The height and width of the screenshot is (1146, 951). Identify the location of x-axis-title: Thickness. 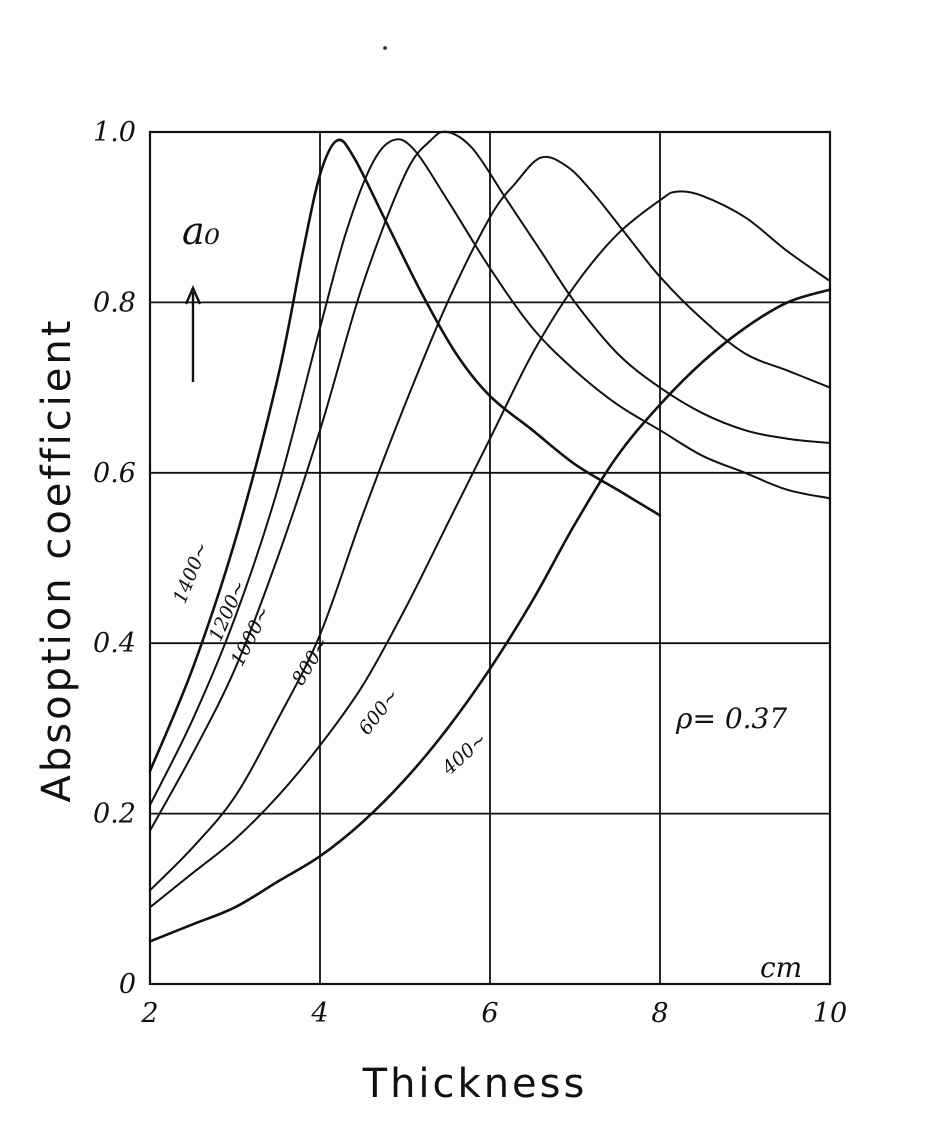
(475, 1084).